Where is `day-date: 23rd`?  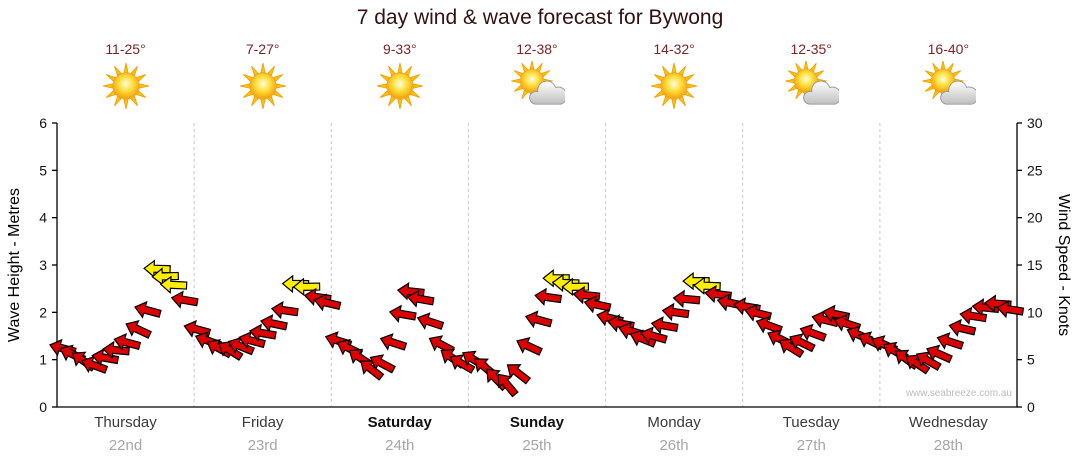 day-date: 23rd is located at coordinates (262, 445).